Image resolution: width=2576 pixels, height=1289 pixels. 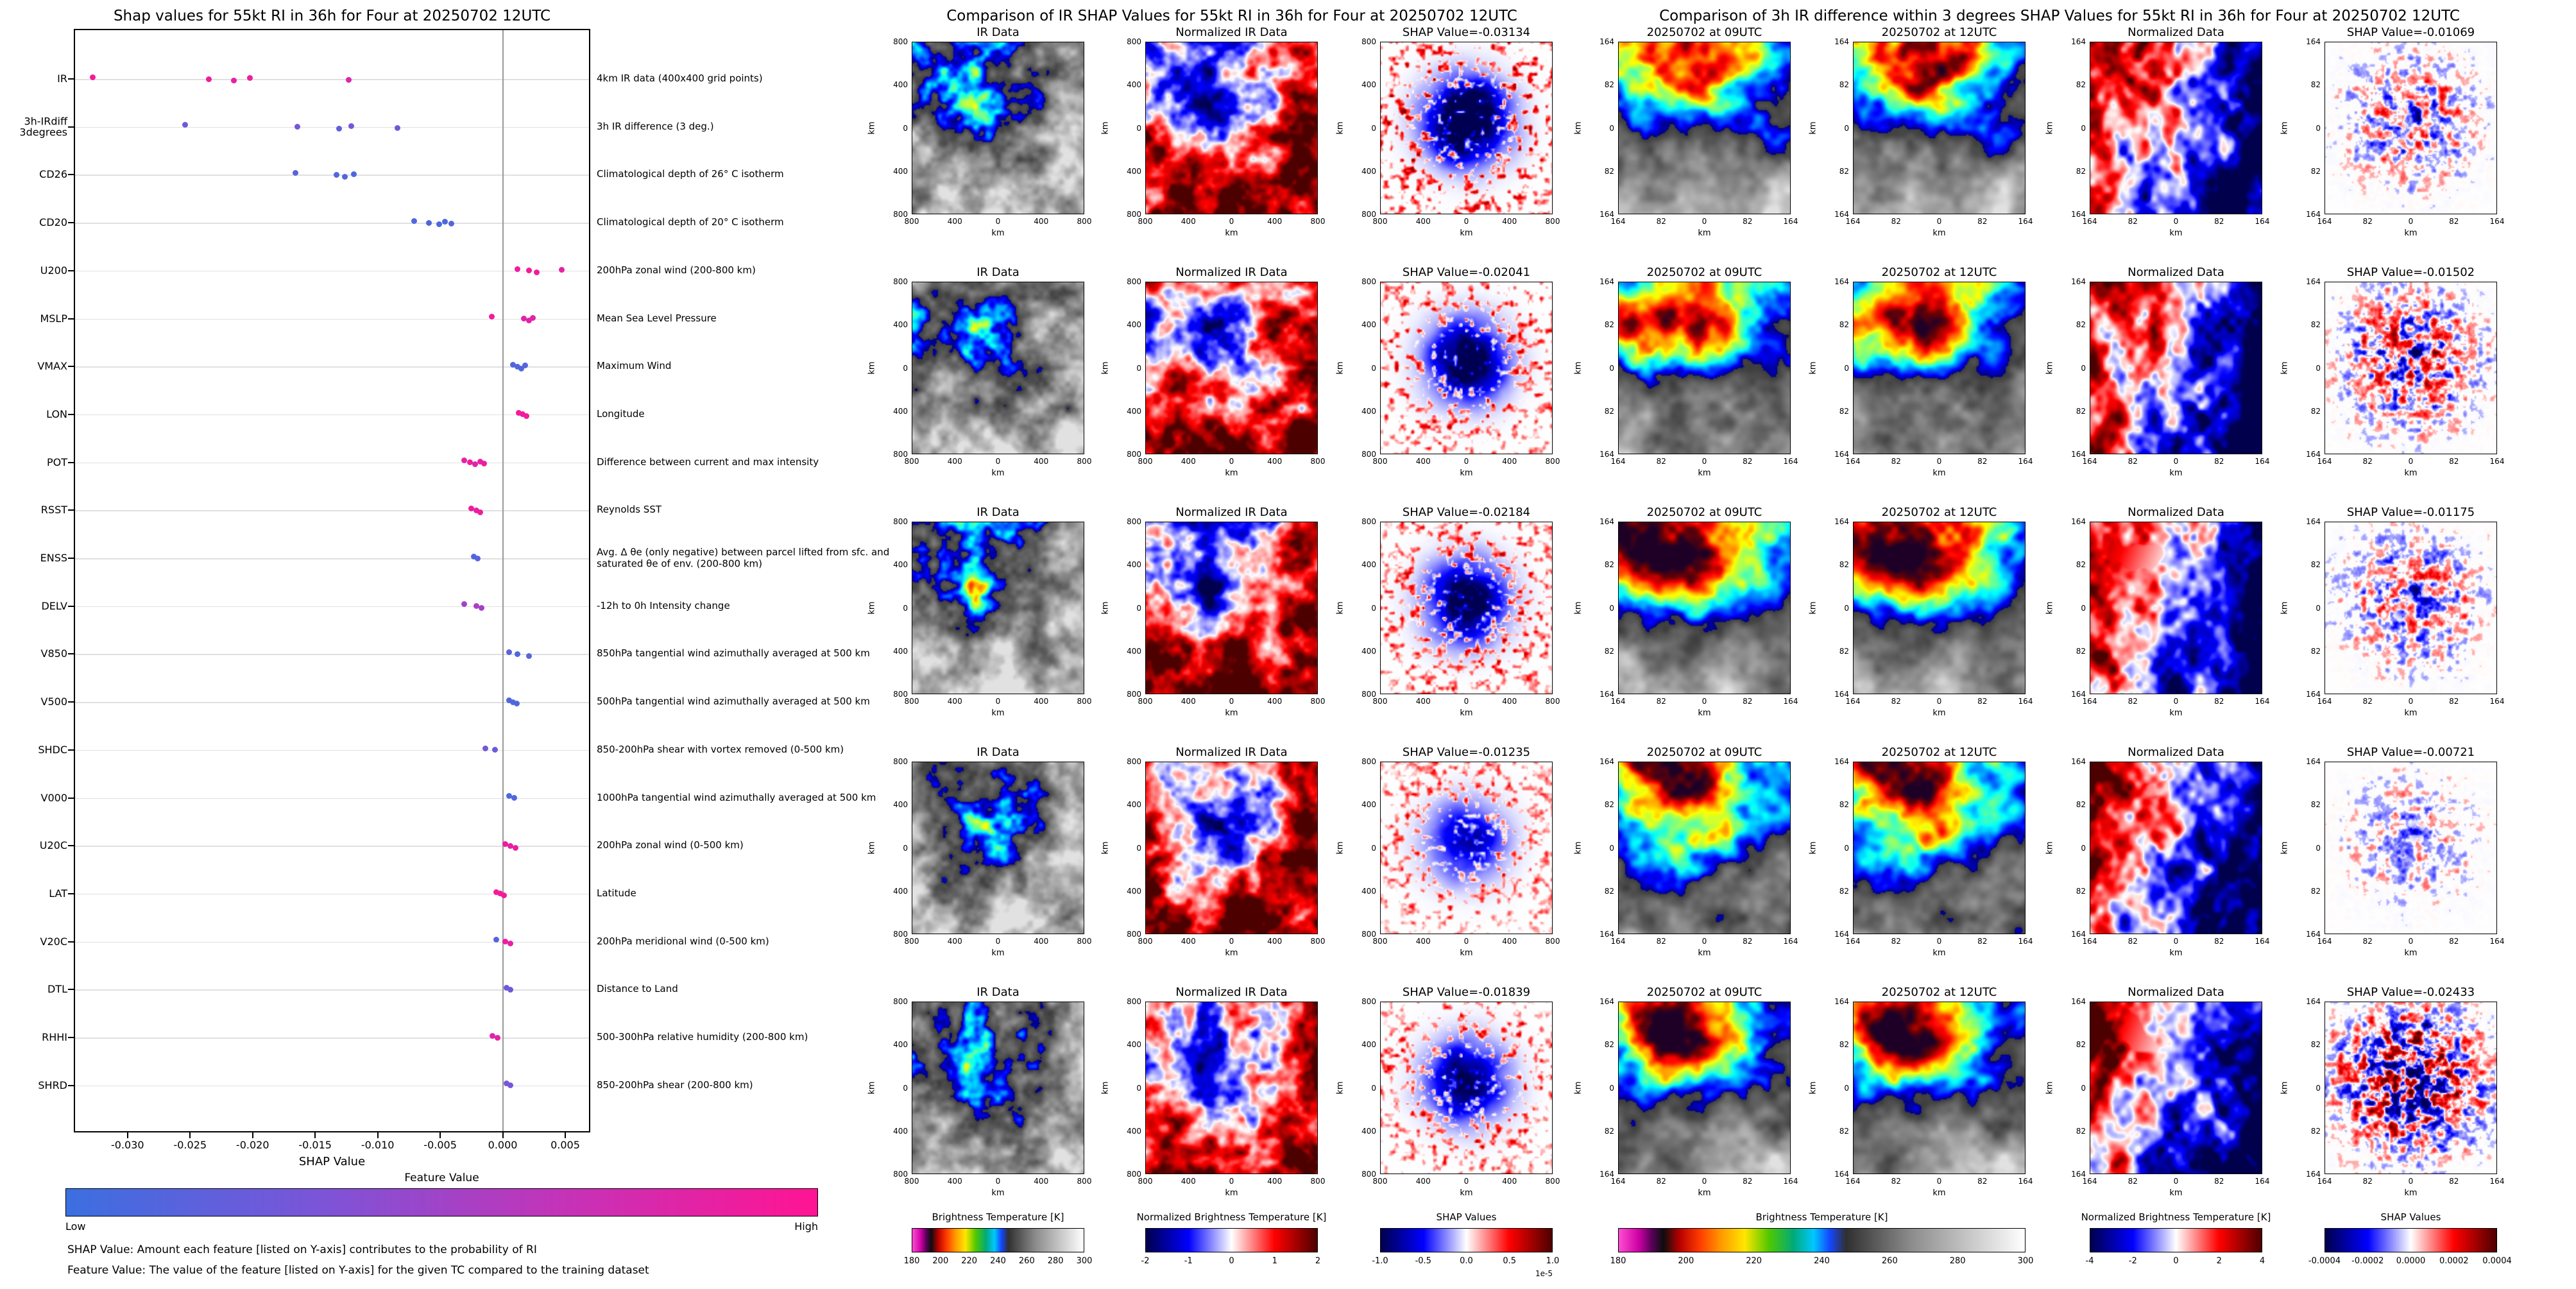 What do you see at coordinates (629, 510) in the screenshot?
I see `feature-description: Reynolds SST` at bounding box center [629, 510].